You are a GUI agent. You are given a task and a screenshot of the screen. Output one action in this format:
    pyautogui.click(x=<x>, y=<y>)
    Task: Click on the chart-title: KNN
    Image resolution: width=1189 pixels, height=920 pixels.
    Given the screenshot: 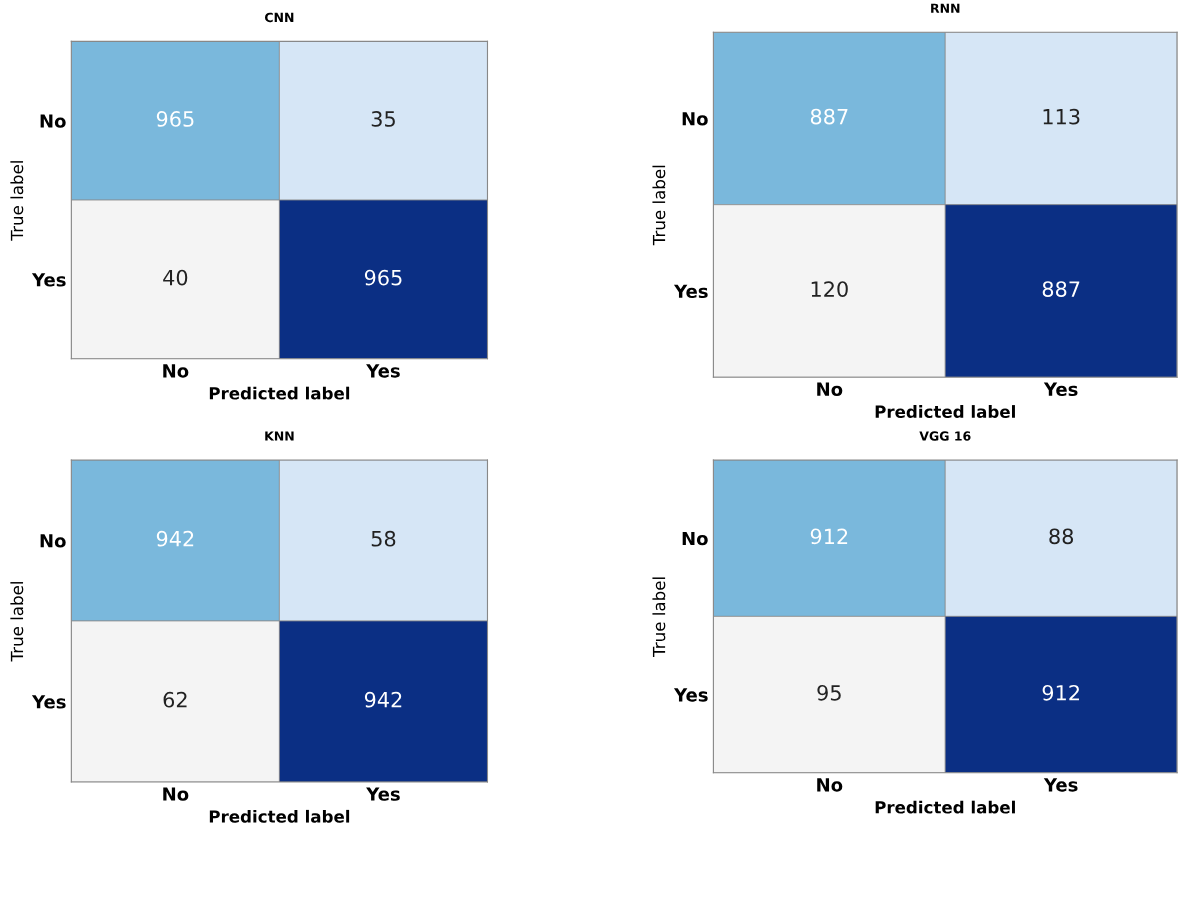 What is the action you would take?
    pyautogui.click(x=279, y=436)
    